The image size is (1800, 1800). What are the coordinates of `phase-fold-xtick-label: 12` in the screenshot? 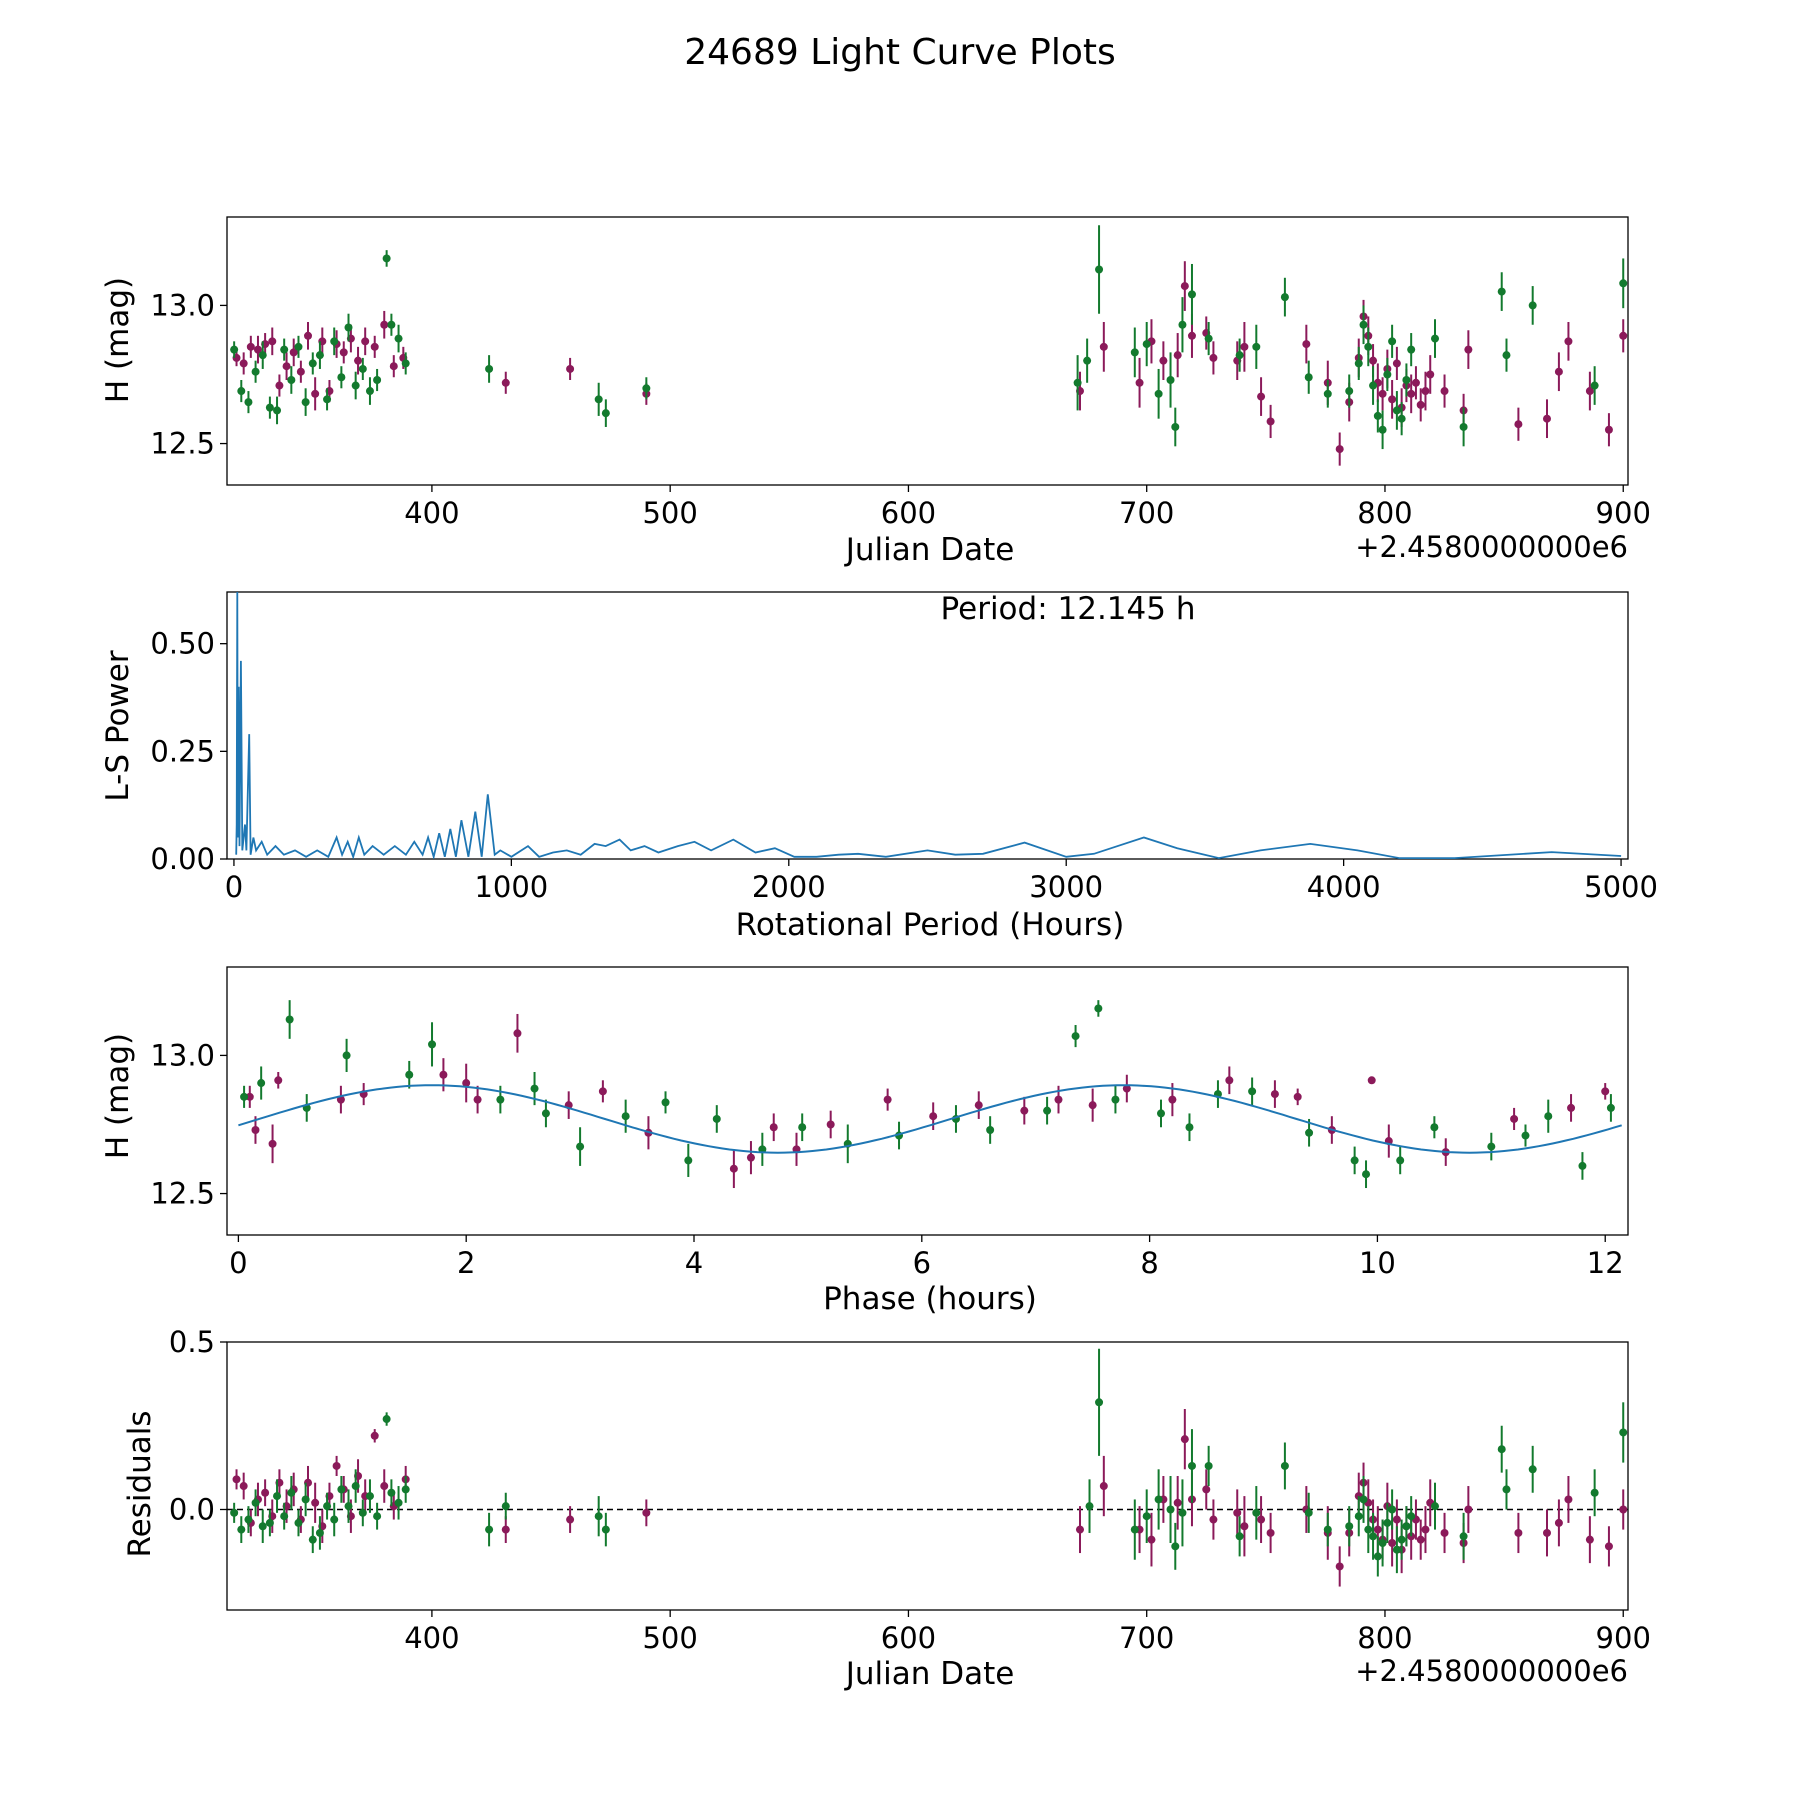 It's located at (1605, 1263).